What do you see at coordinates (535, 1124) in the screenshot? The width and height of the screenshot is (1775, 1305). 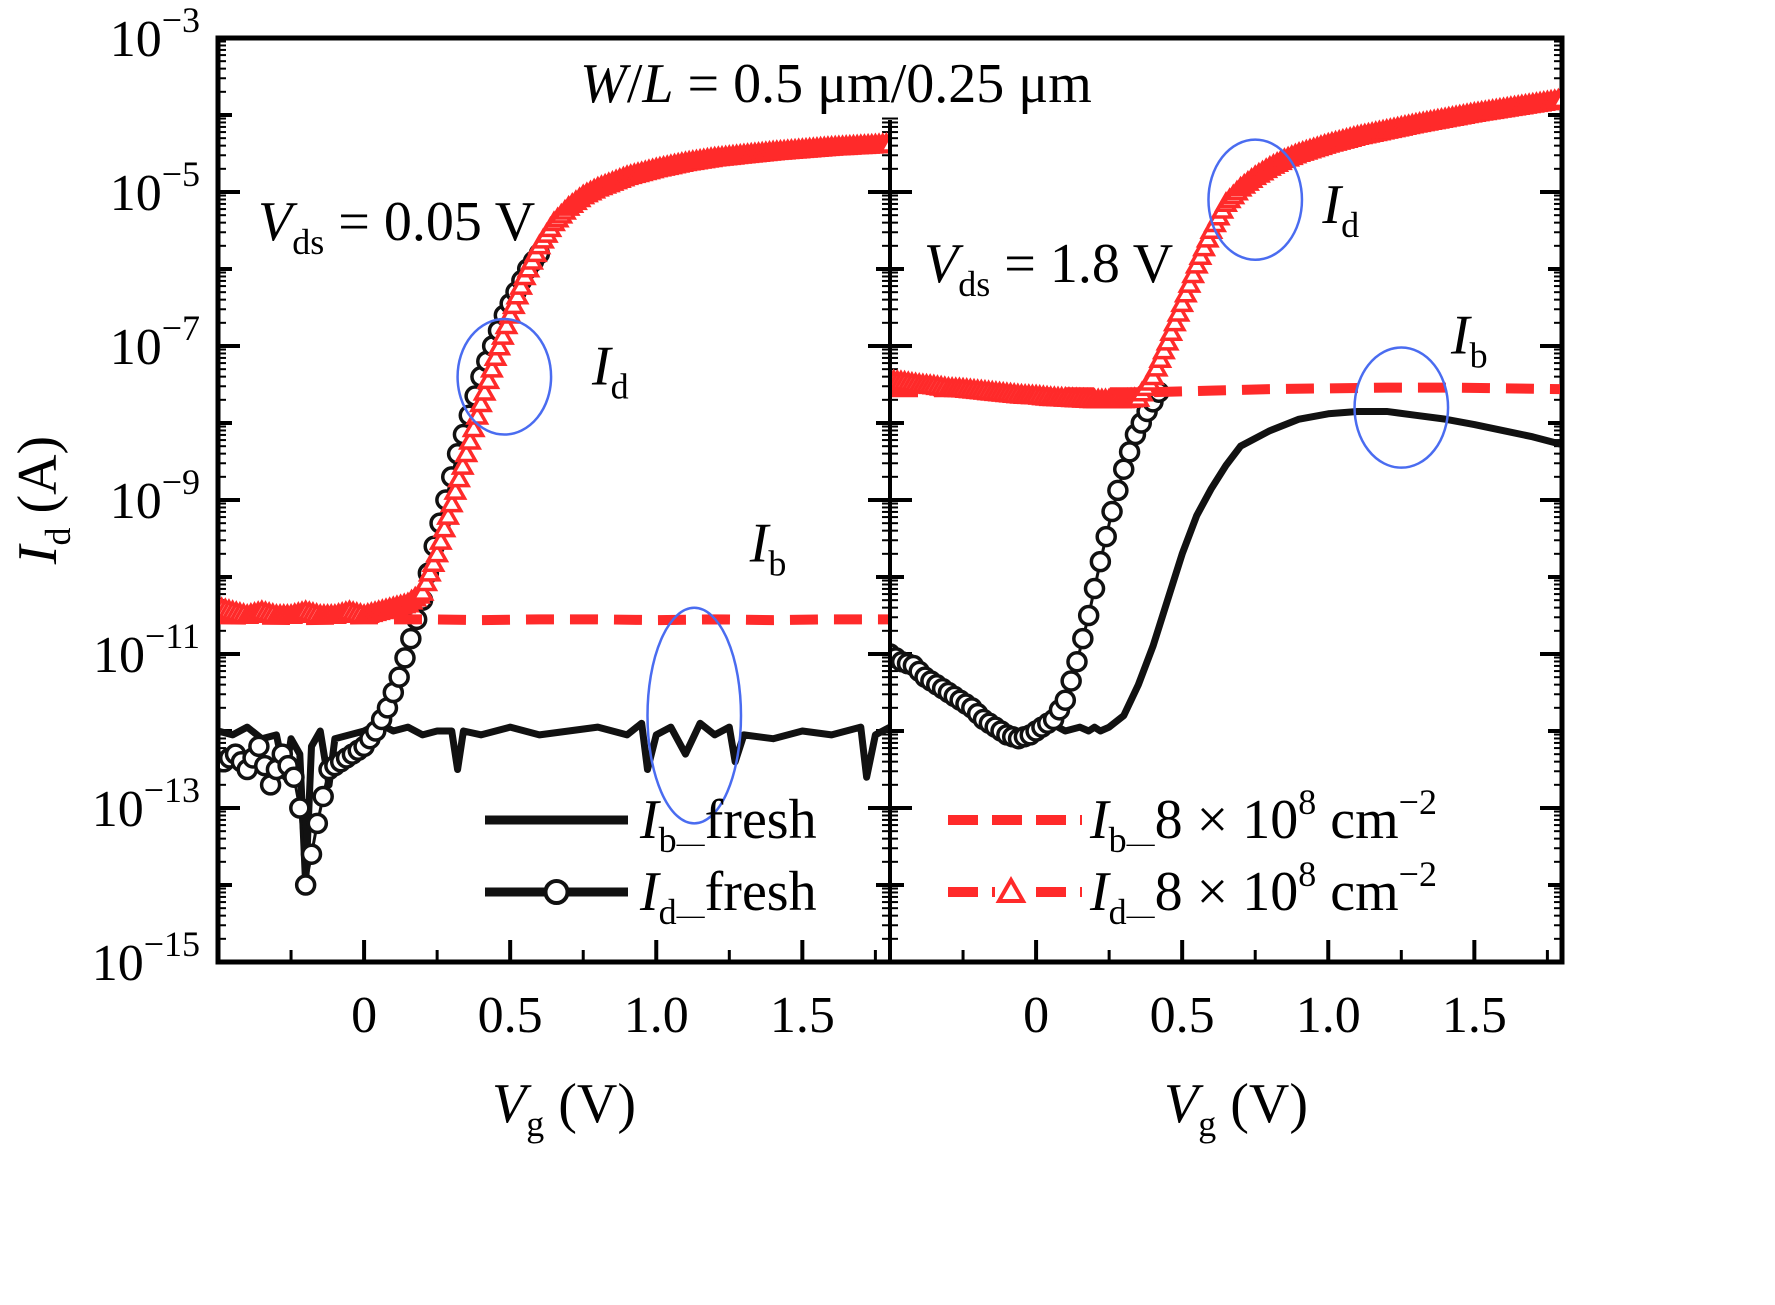 I see `x-axis-sub: g` at bounding box center [535, 1124].